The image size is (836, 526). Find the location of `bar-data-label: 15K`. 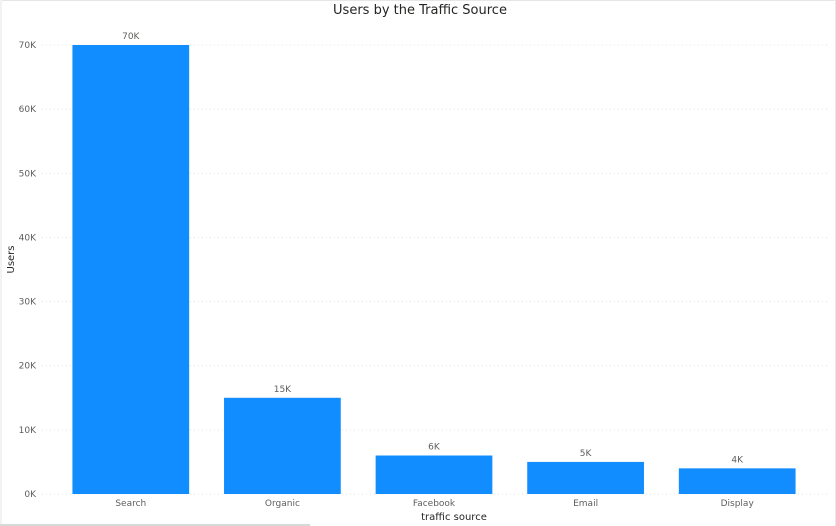

bar-data-label: 15K is located at coordinates (283, 390).